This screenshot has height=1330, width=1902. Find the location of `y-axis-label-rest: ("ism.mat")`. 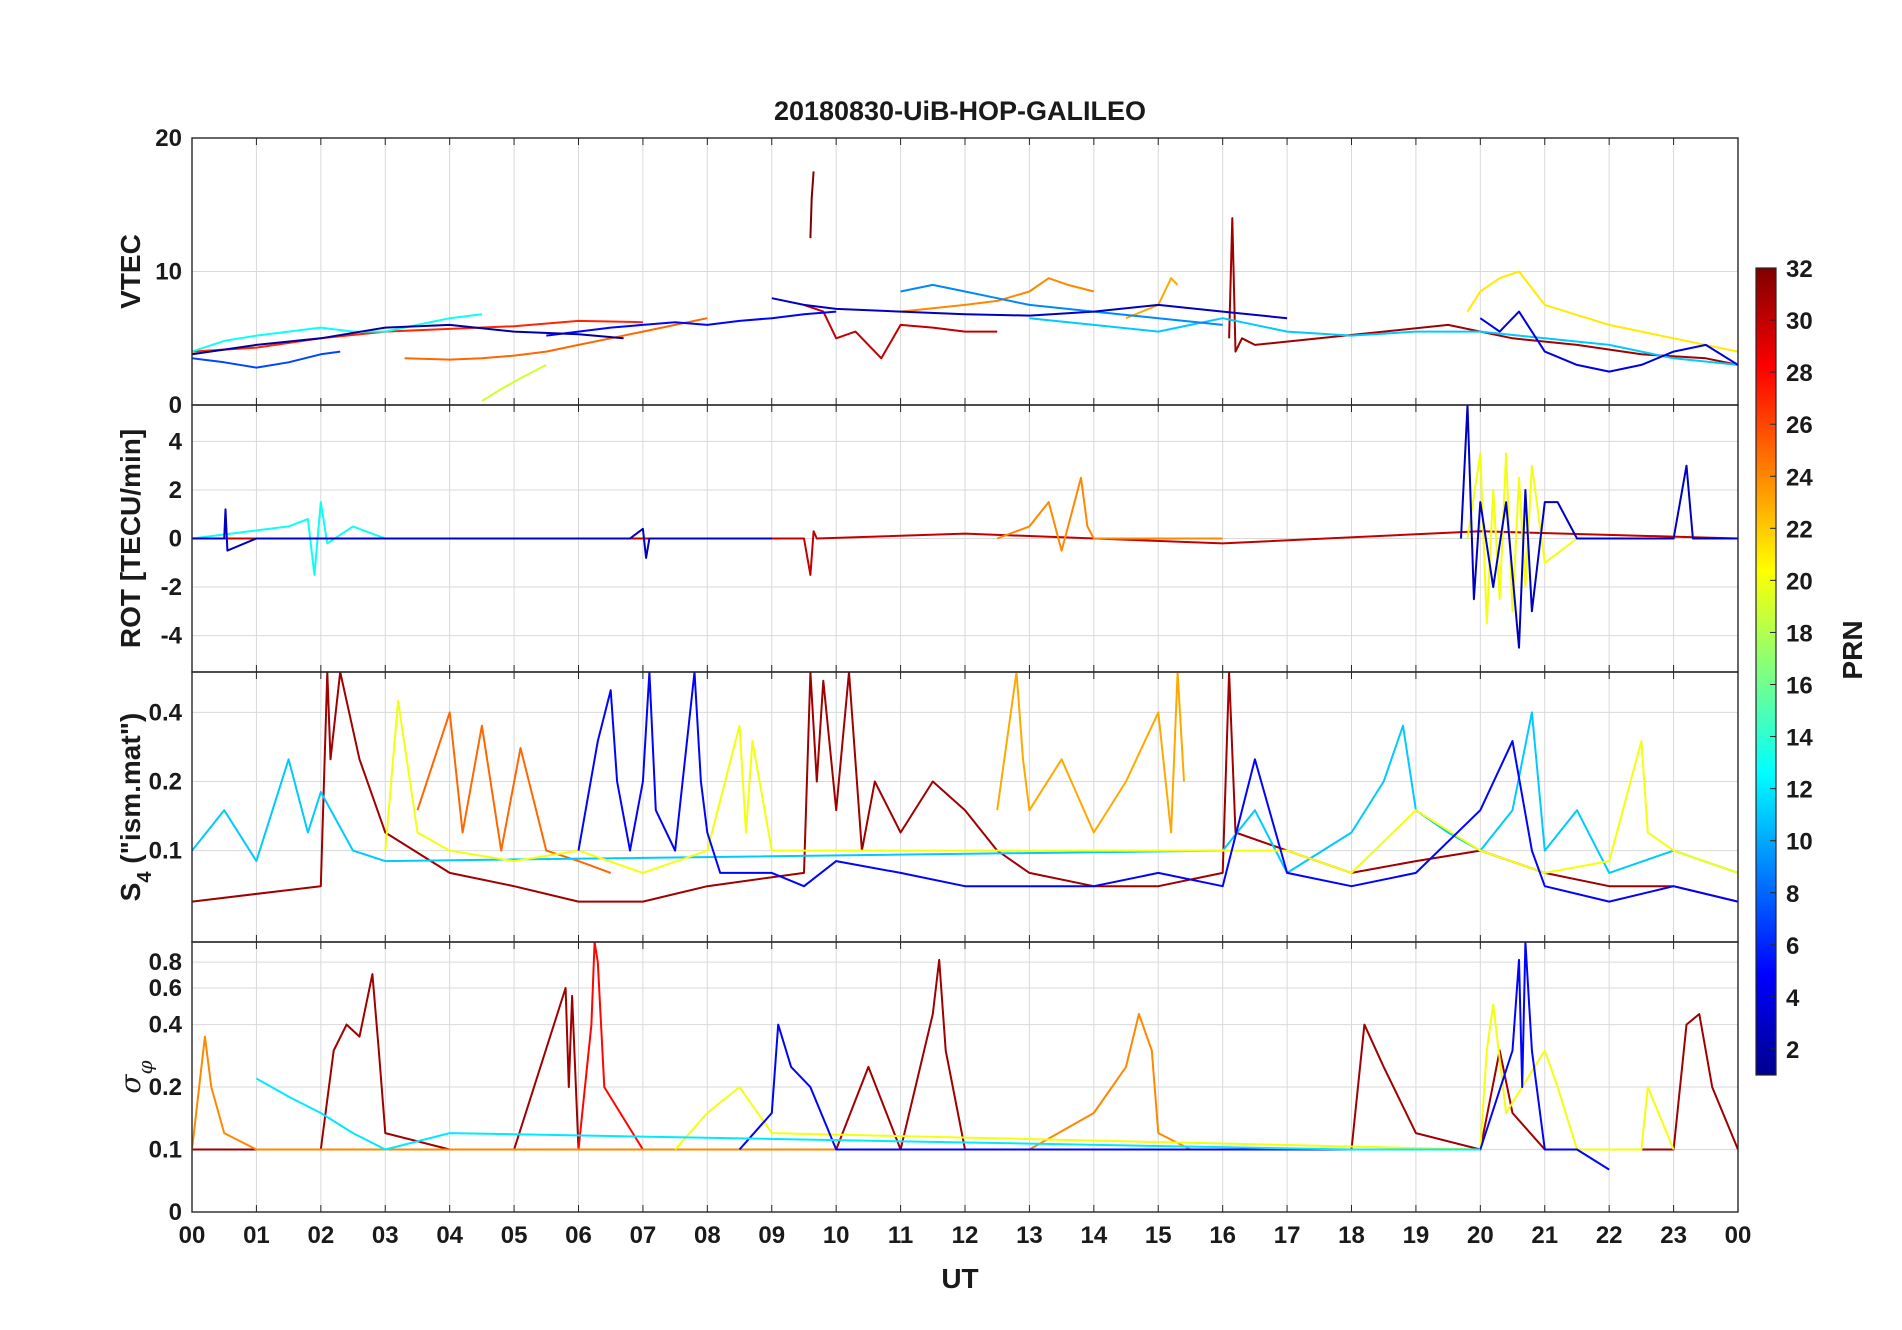

y-axis-label-rest: ("ism.mat") is located at coordinates (130, 792).